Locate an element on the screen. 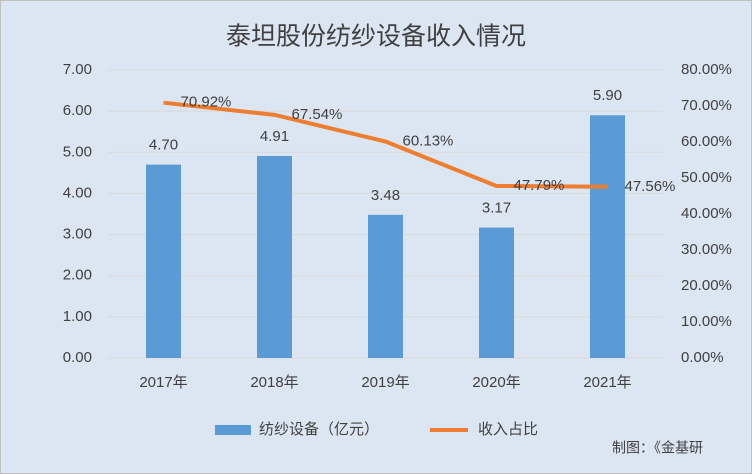  y2-tick-label: 20.00% is located at coordinates (706, 285).